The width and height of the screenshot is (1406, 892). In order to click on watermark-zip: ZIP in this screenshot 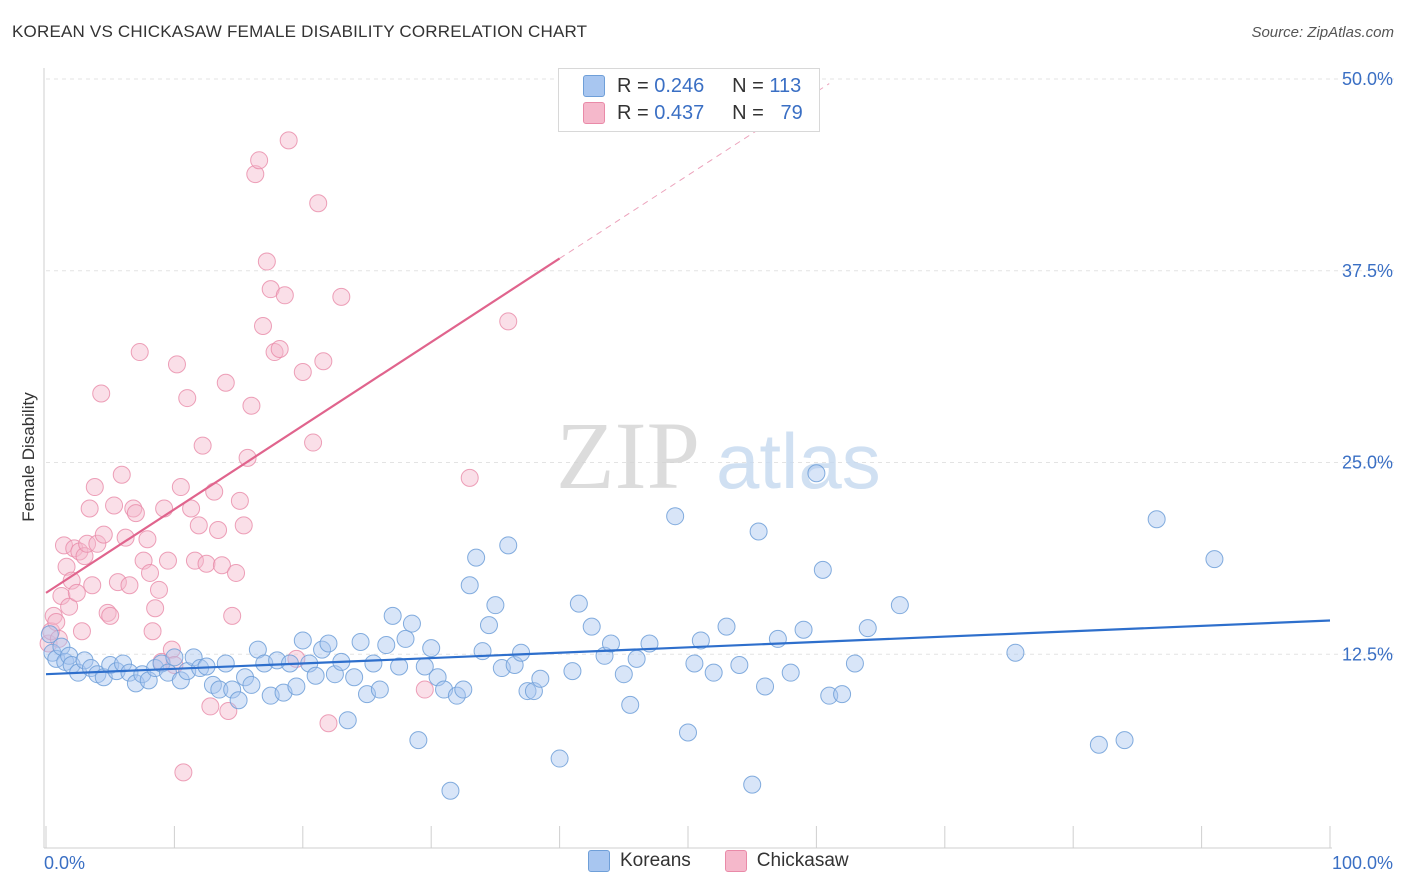, I will do `click(628, 455)`.